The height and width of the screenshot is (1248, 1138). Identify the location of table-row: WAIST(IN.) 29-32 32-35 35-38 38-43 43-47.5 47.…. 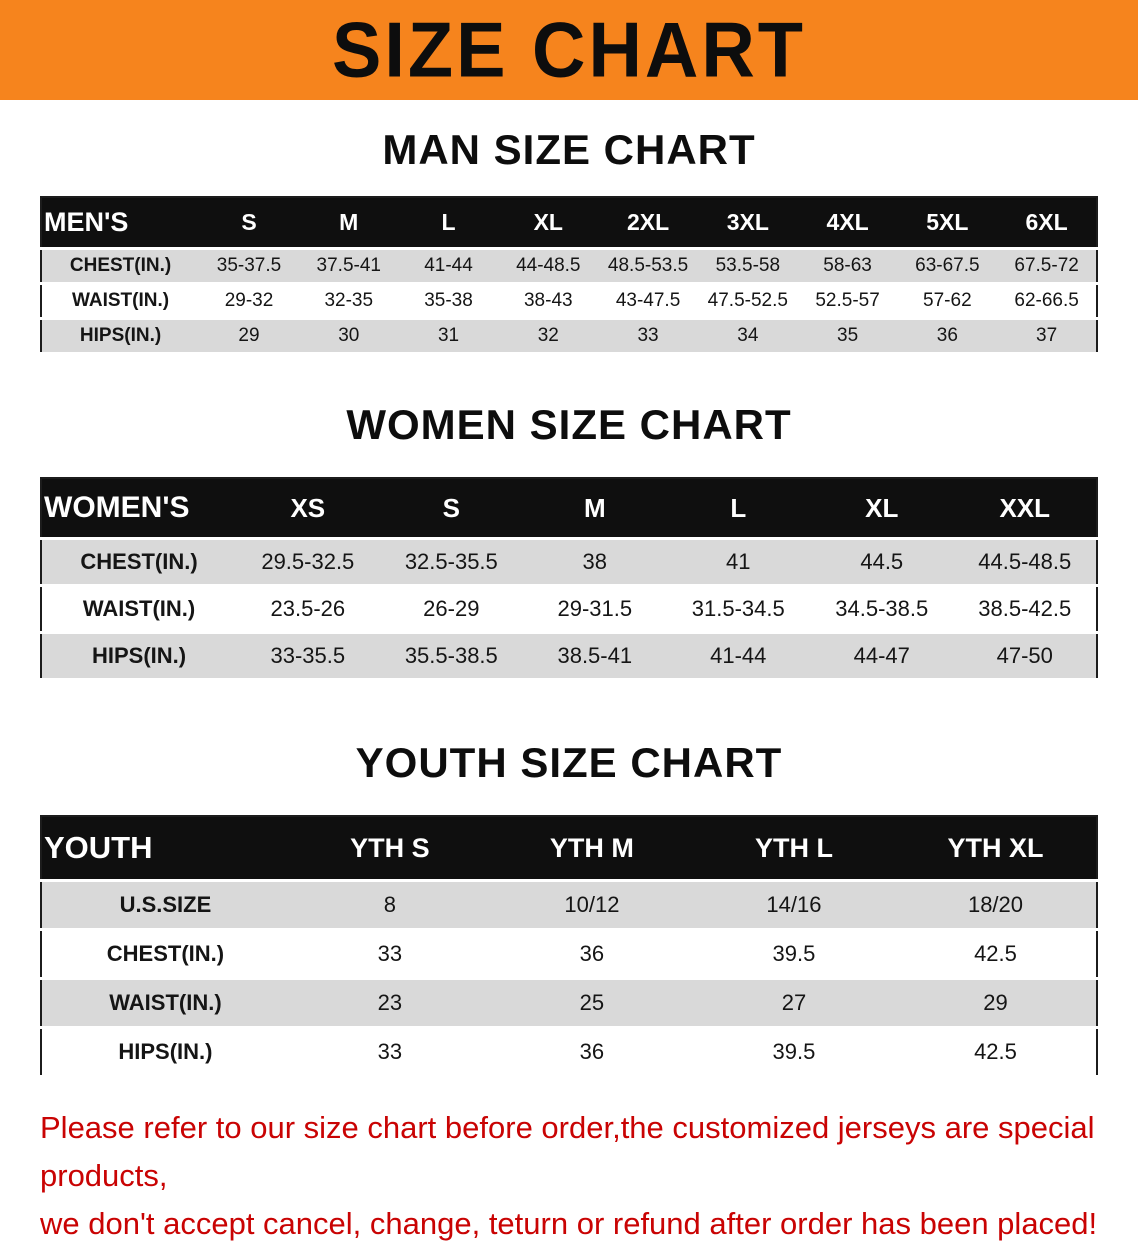
(569, 301).